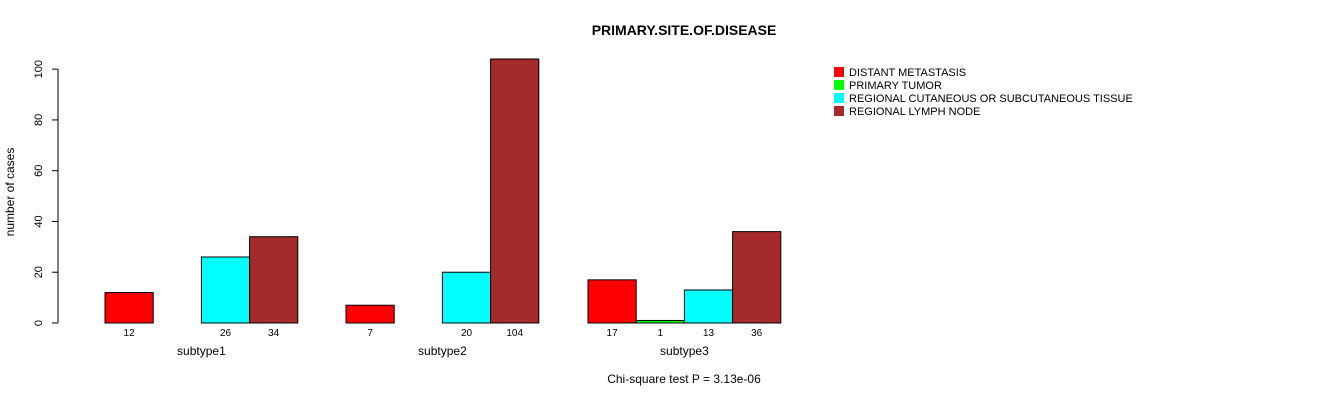  I want to click on y-tick-label: 20, so click(39, 272).